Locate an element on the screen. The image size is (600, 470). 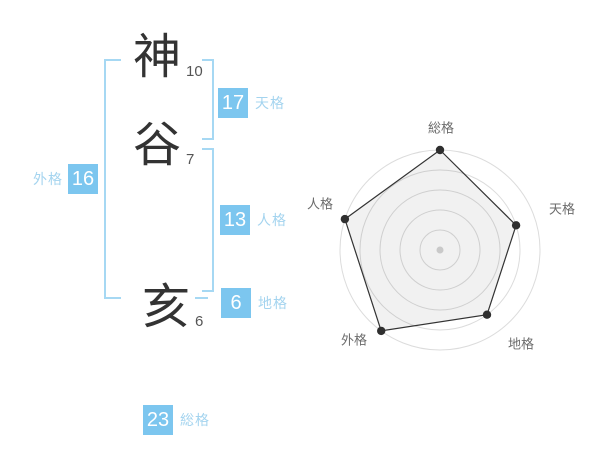
jinkaku-group: 13 人格 is located at coordinates (253, 220).